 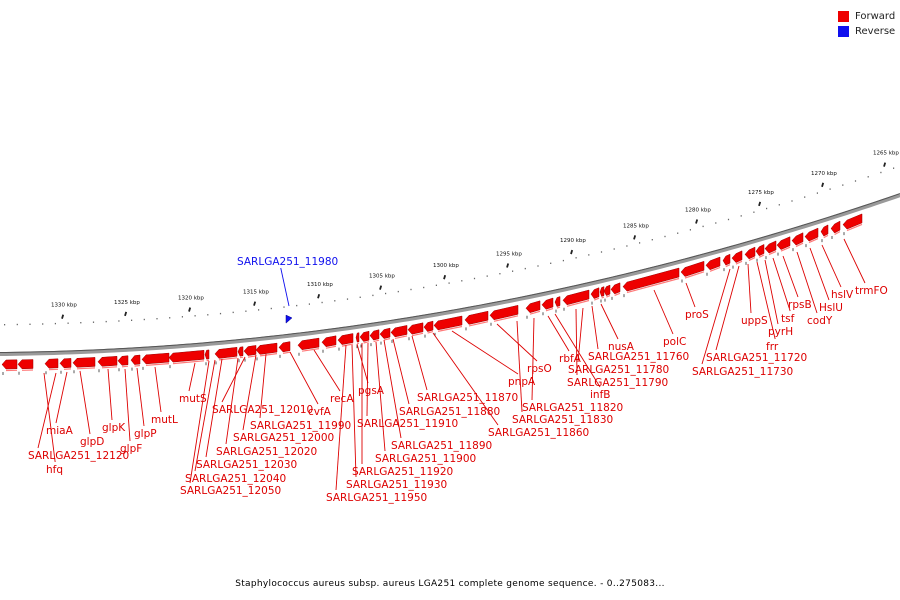 I want to click on gene-hfq, so click(x=9, y=364).